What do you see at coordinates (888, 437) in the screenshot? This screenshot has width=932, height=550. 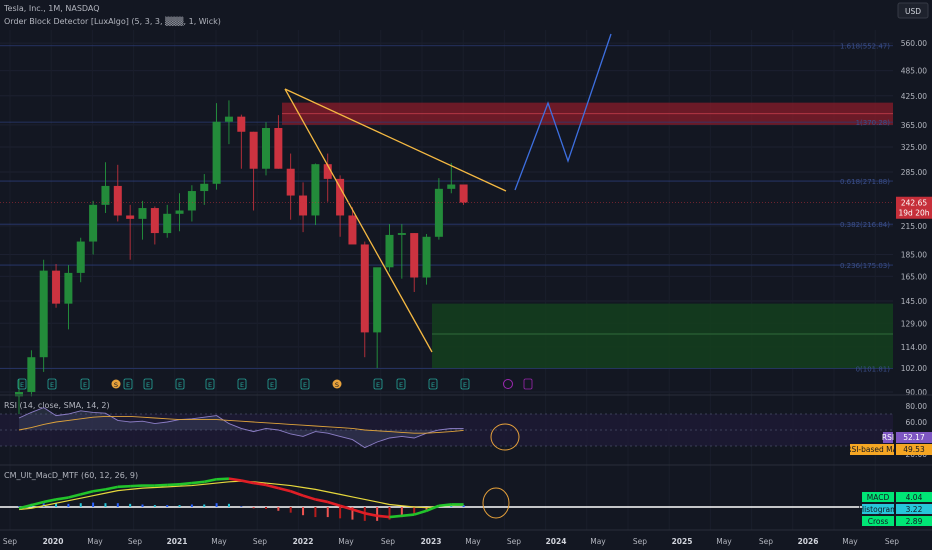 I see `rsi-badge-label: RSI` at bounding box center [888, 437].